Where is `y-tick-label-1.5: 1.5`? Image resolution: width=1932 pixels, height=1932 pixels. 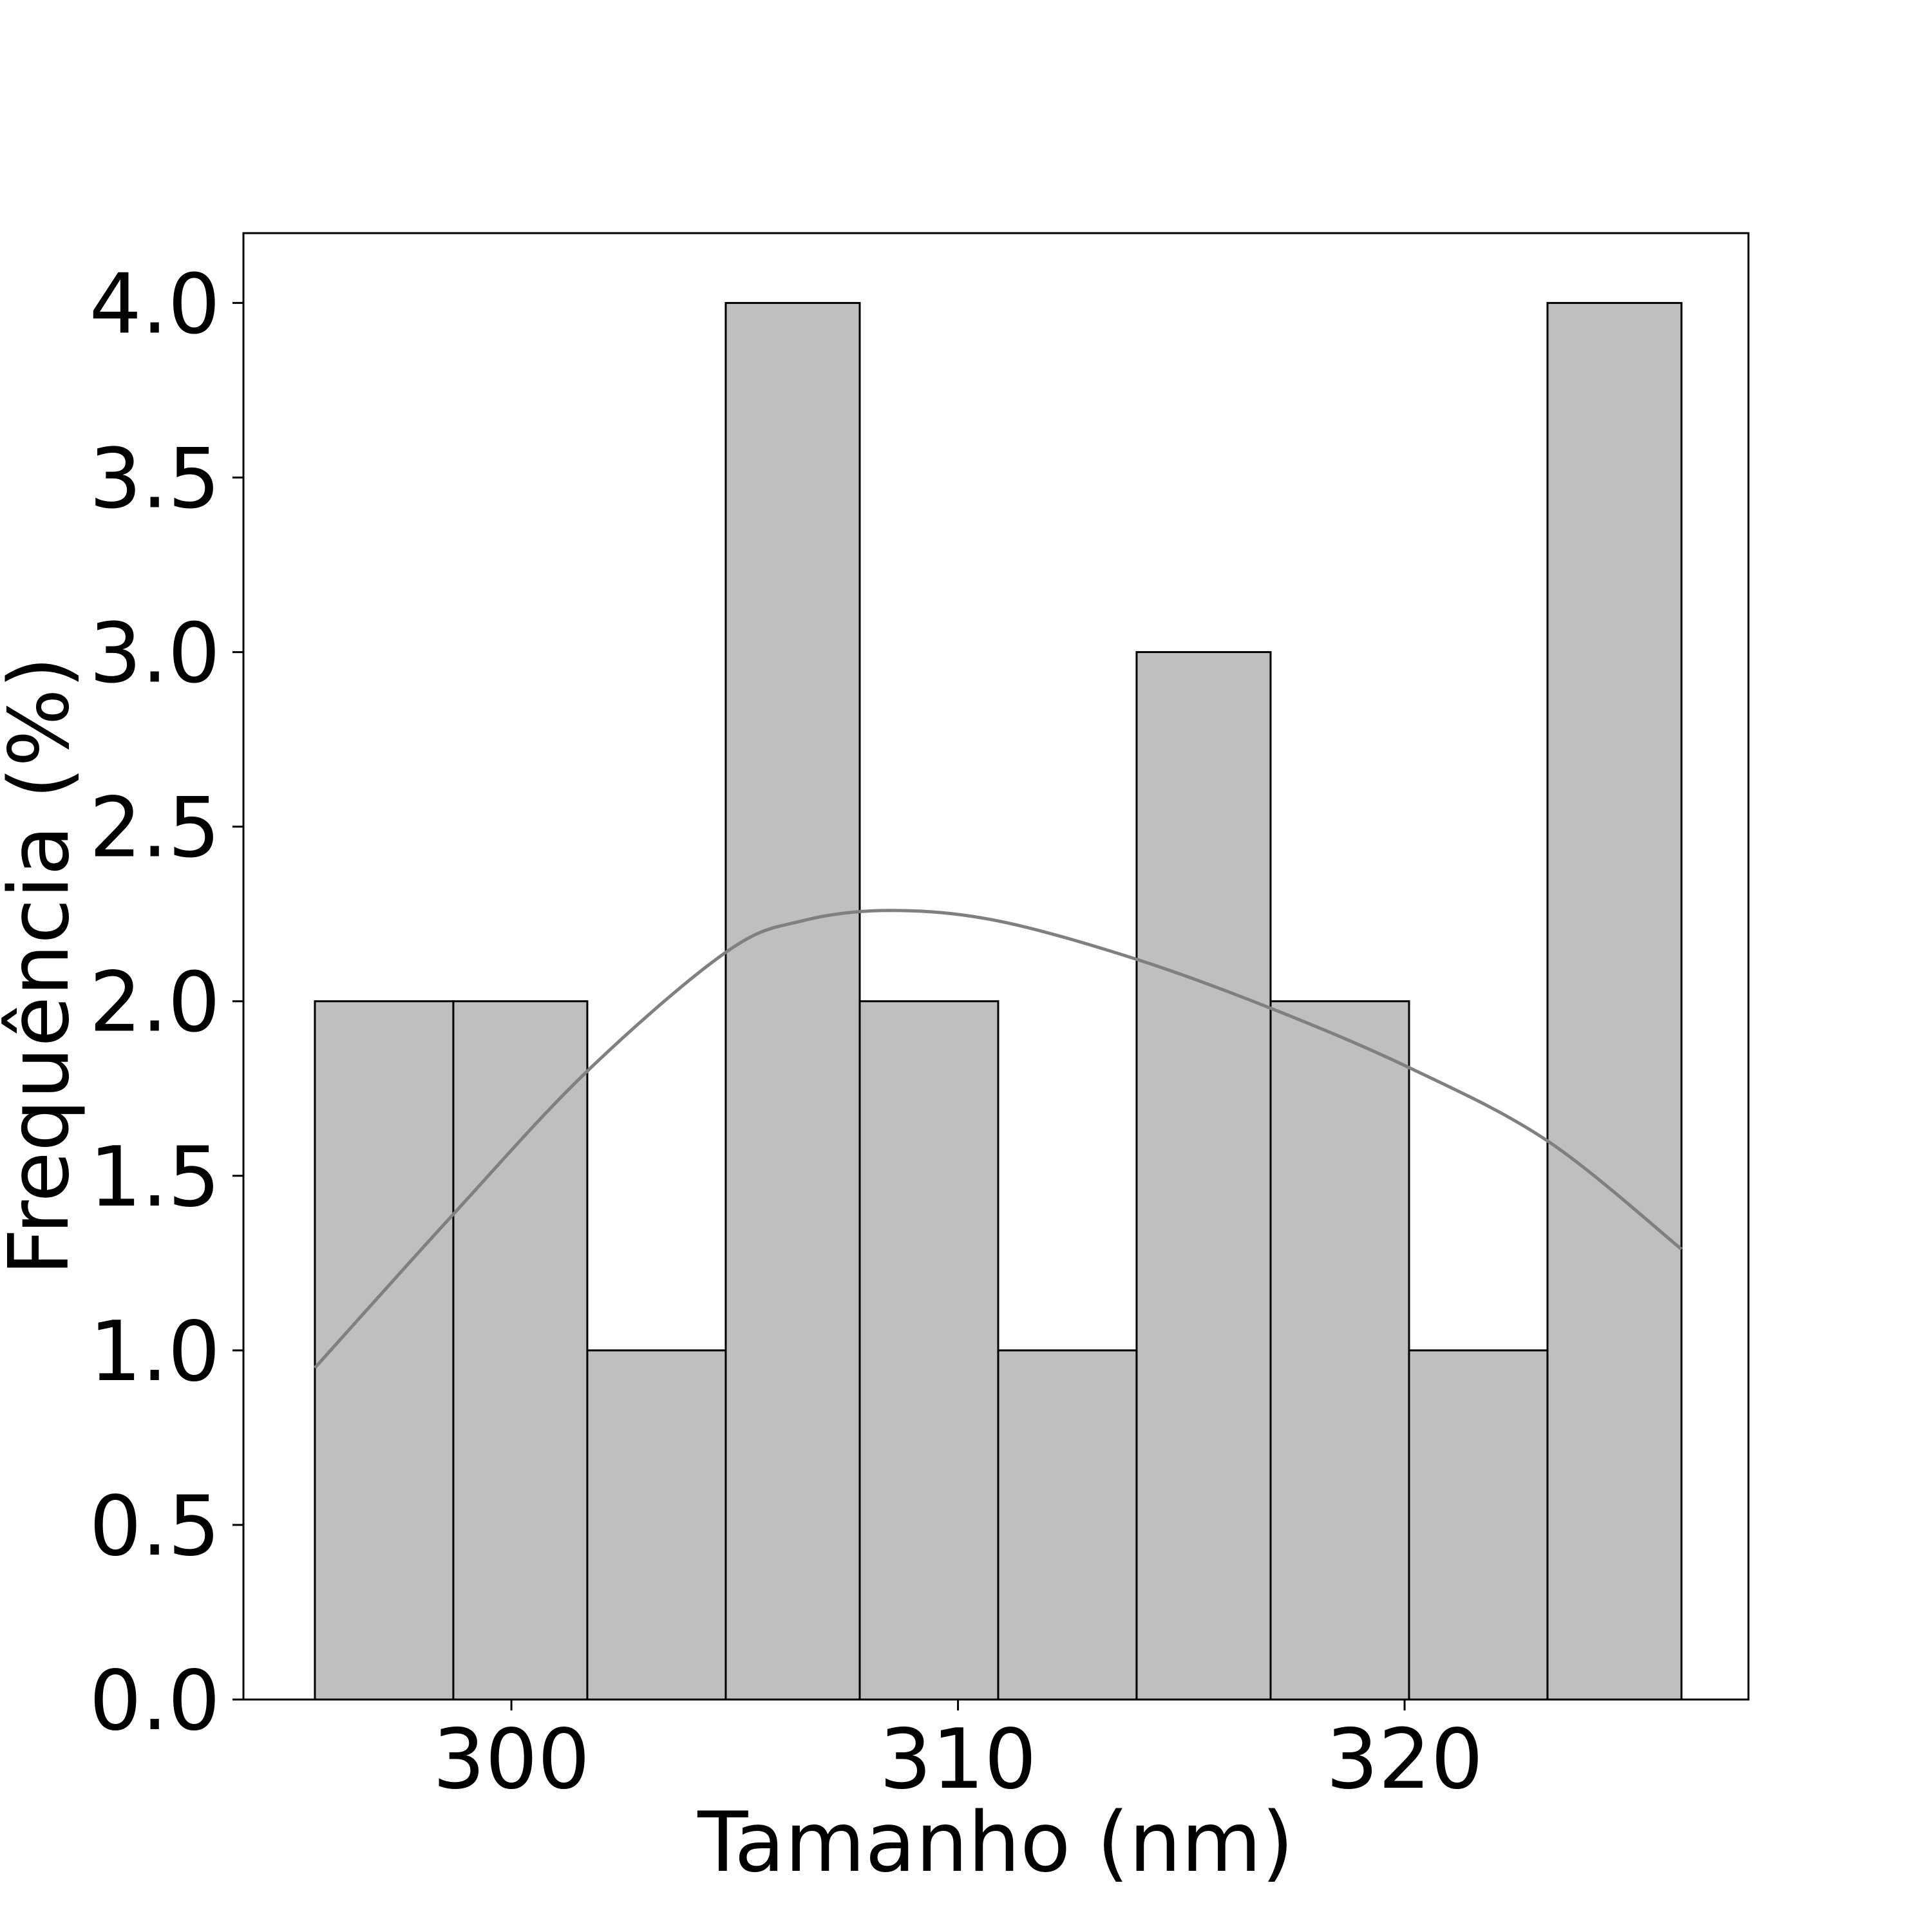 y-tick-label-1.5: 1.5 is located at coordinates (155, 1178).